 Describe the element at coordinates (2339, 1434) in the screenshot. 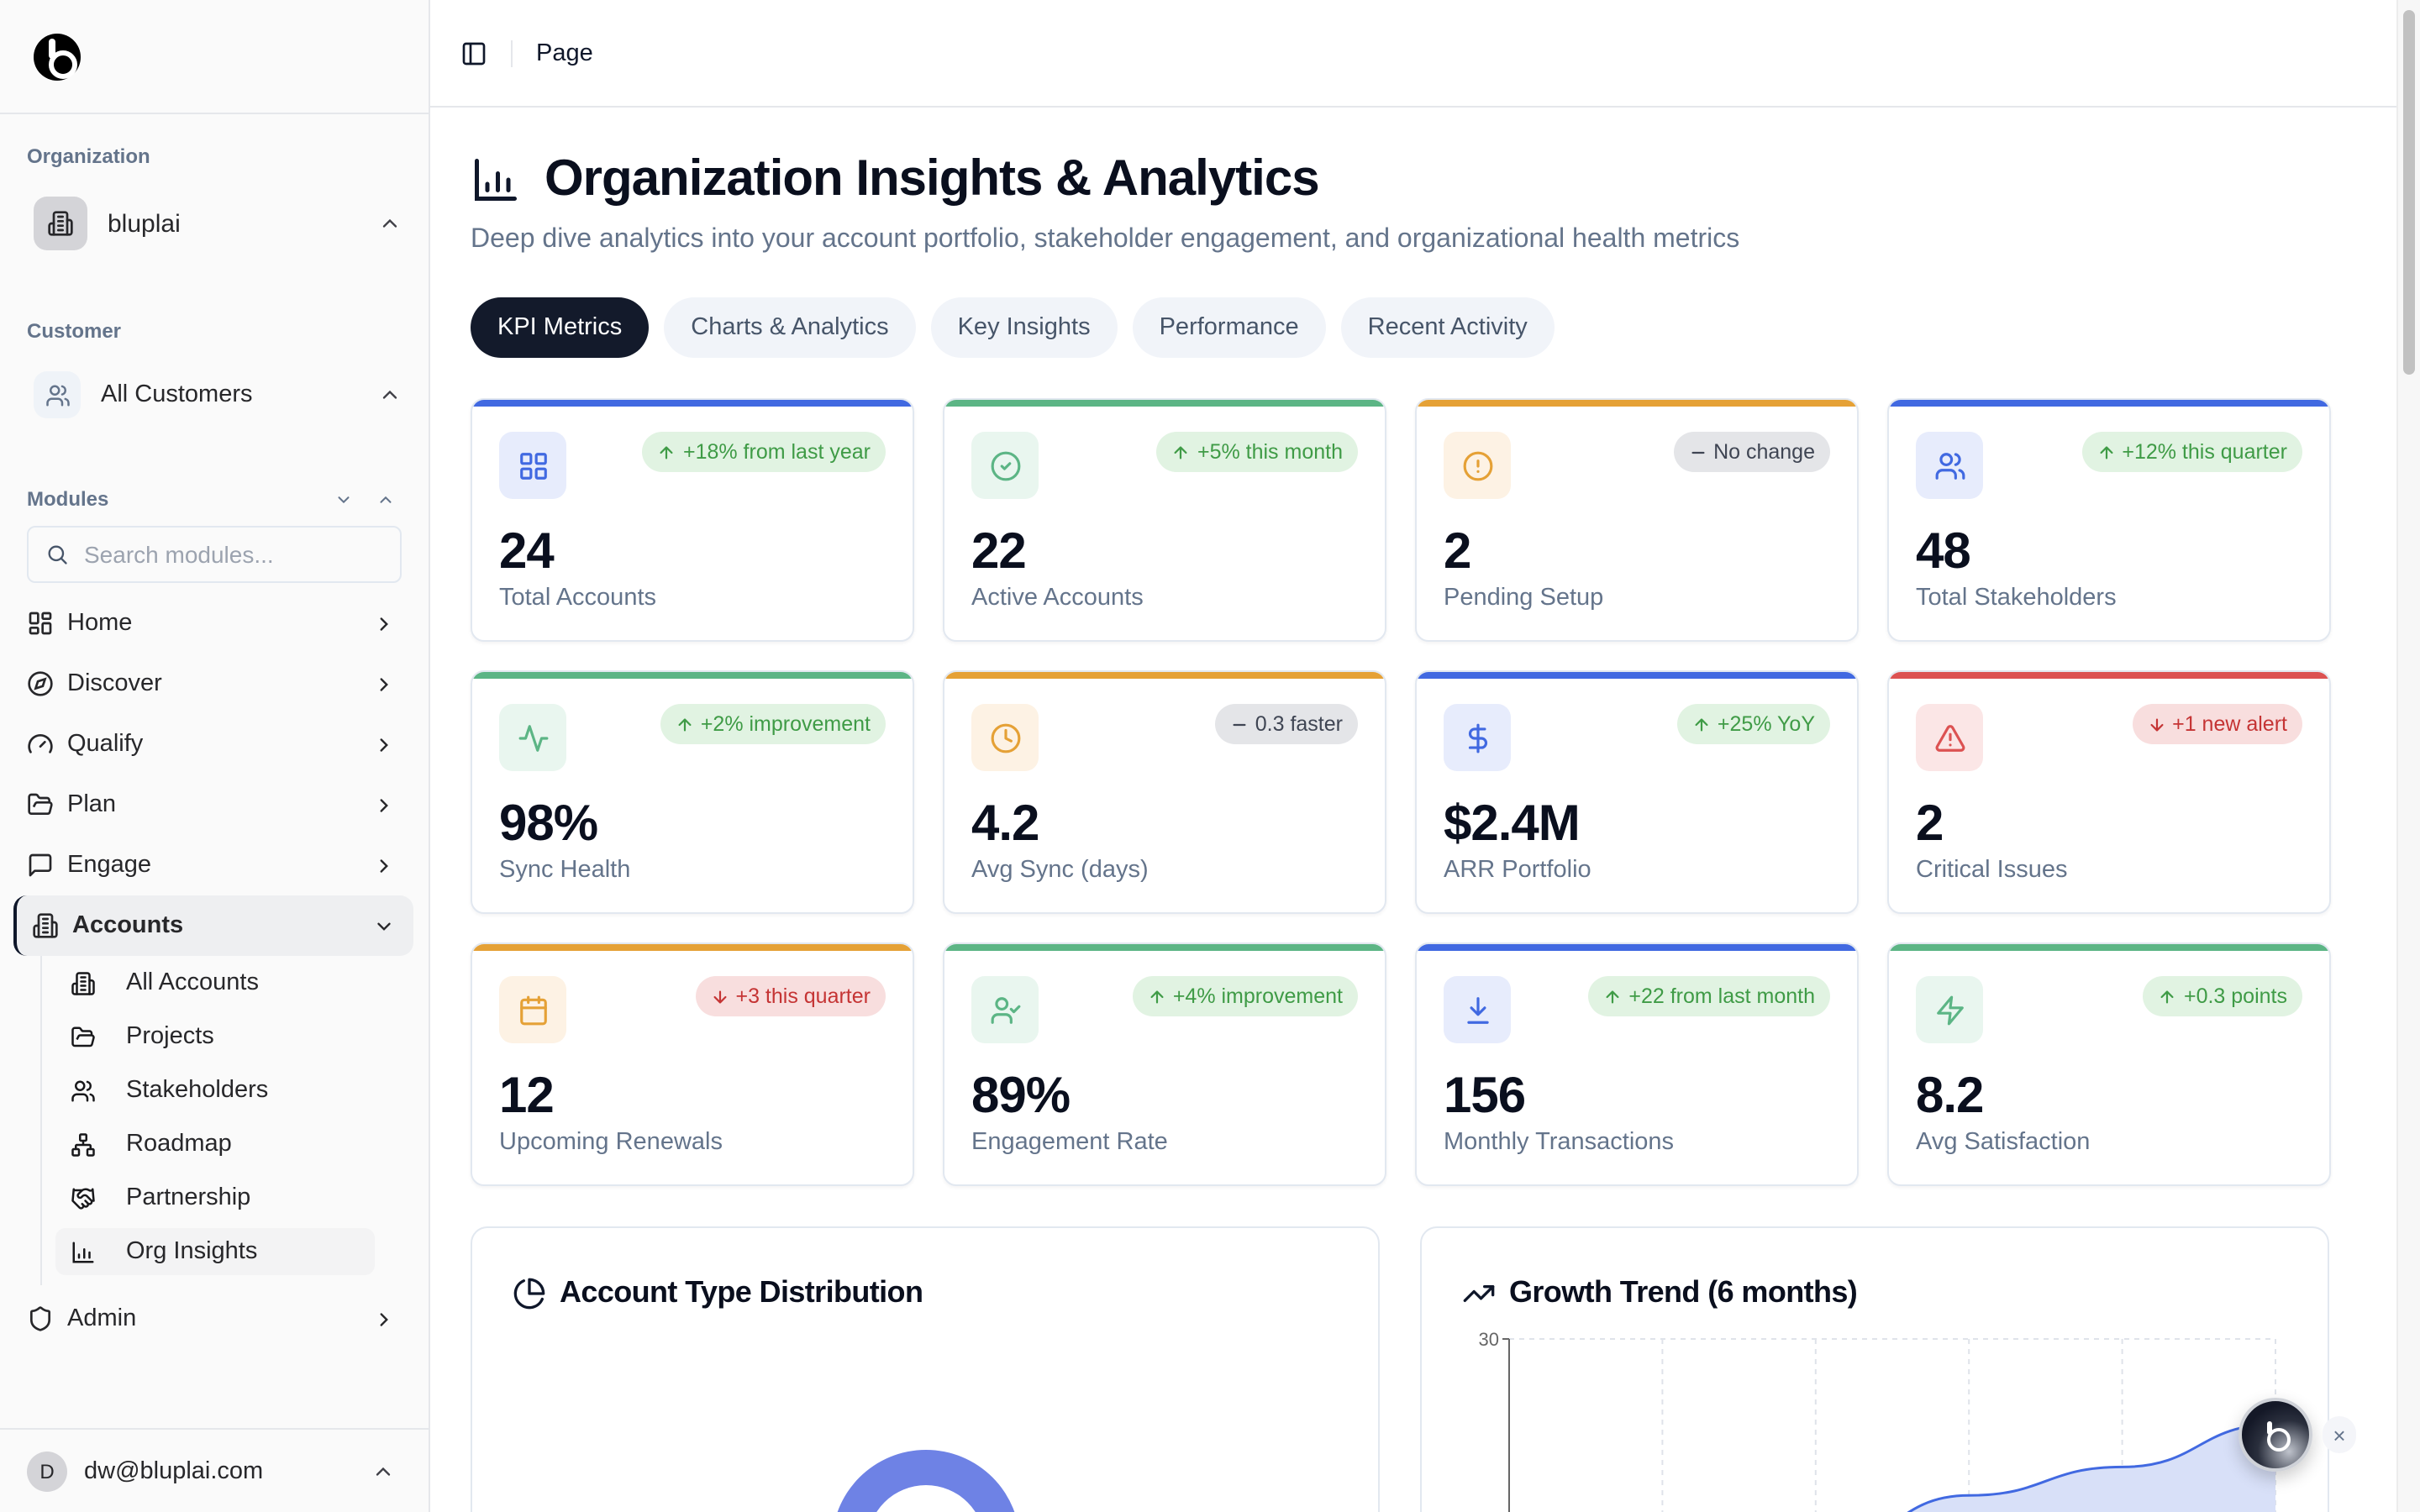

I see `assistant-close-button: ×` at that location.